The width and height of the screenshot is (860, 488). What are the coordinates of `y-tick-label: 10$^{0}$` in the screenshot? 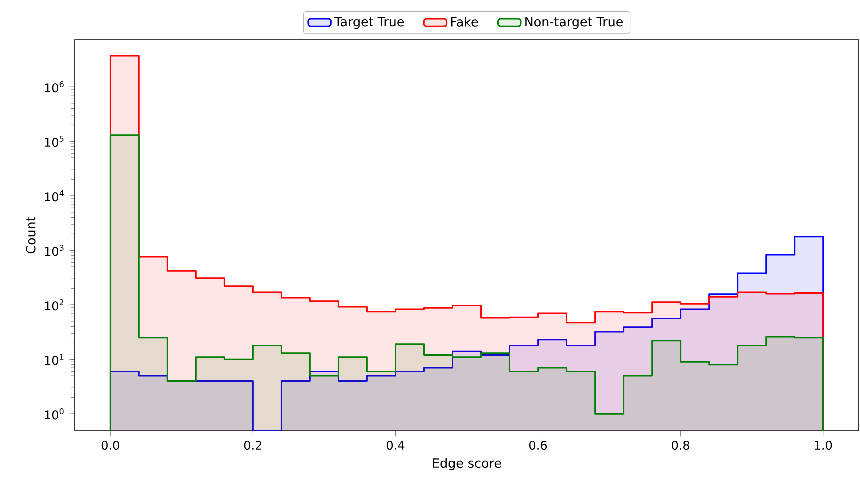 It's located at (54, 414).